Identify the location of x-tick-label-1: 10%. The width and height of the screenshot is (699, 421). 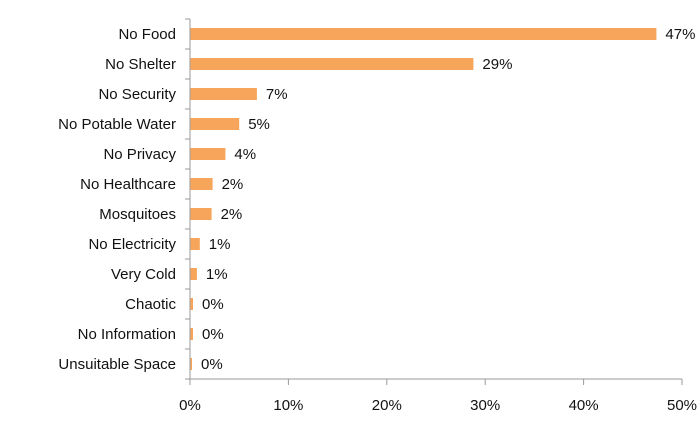
(288, 405).